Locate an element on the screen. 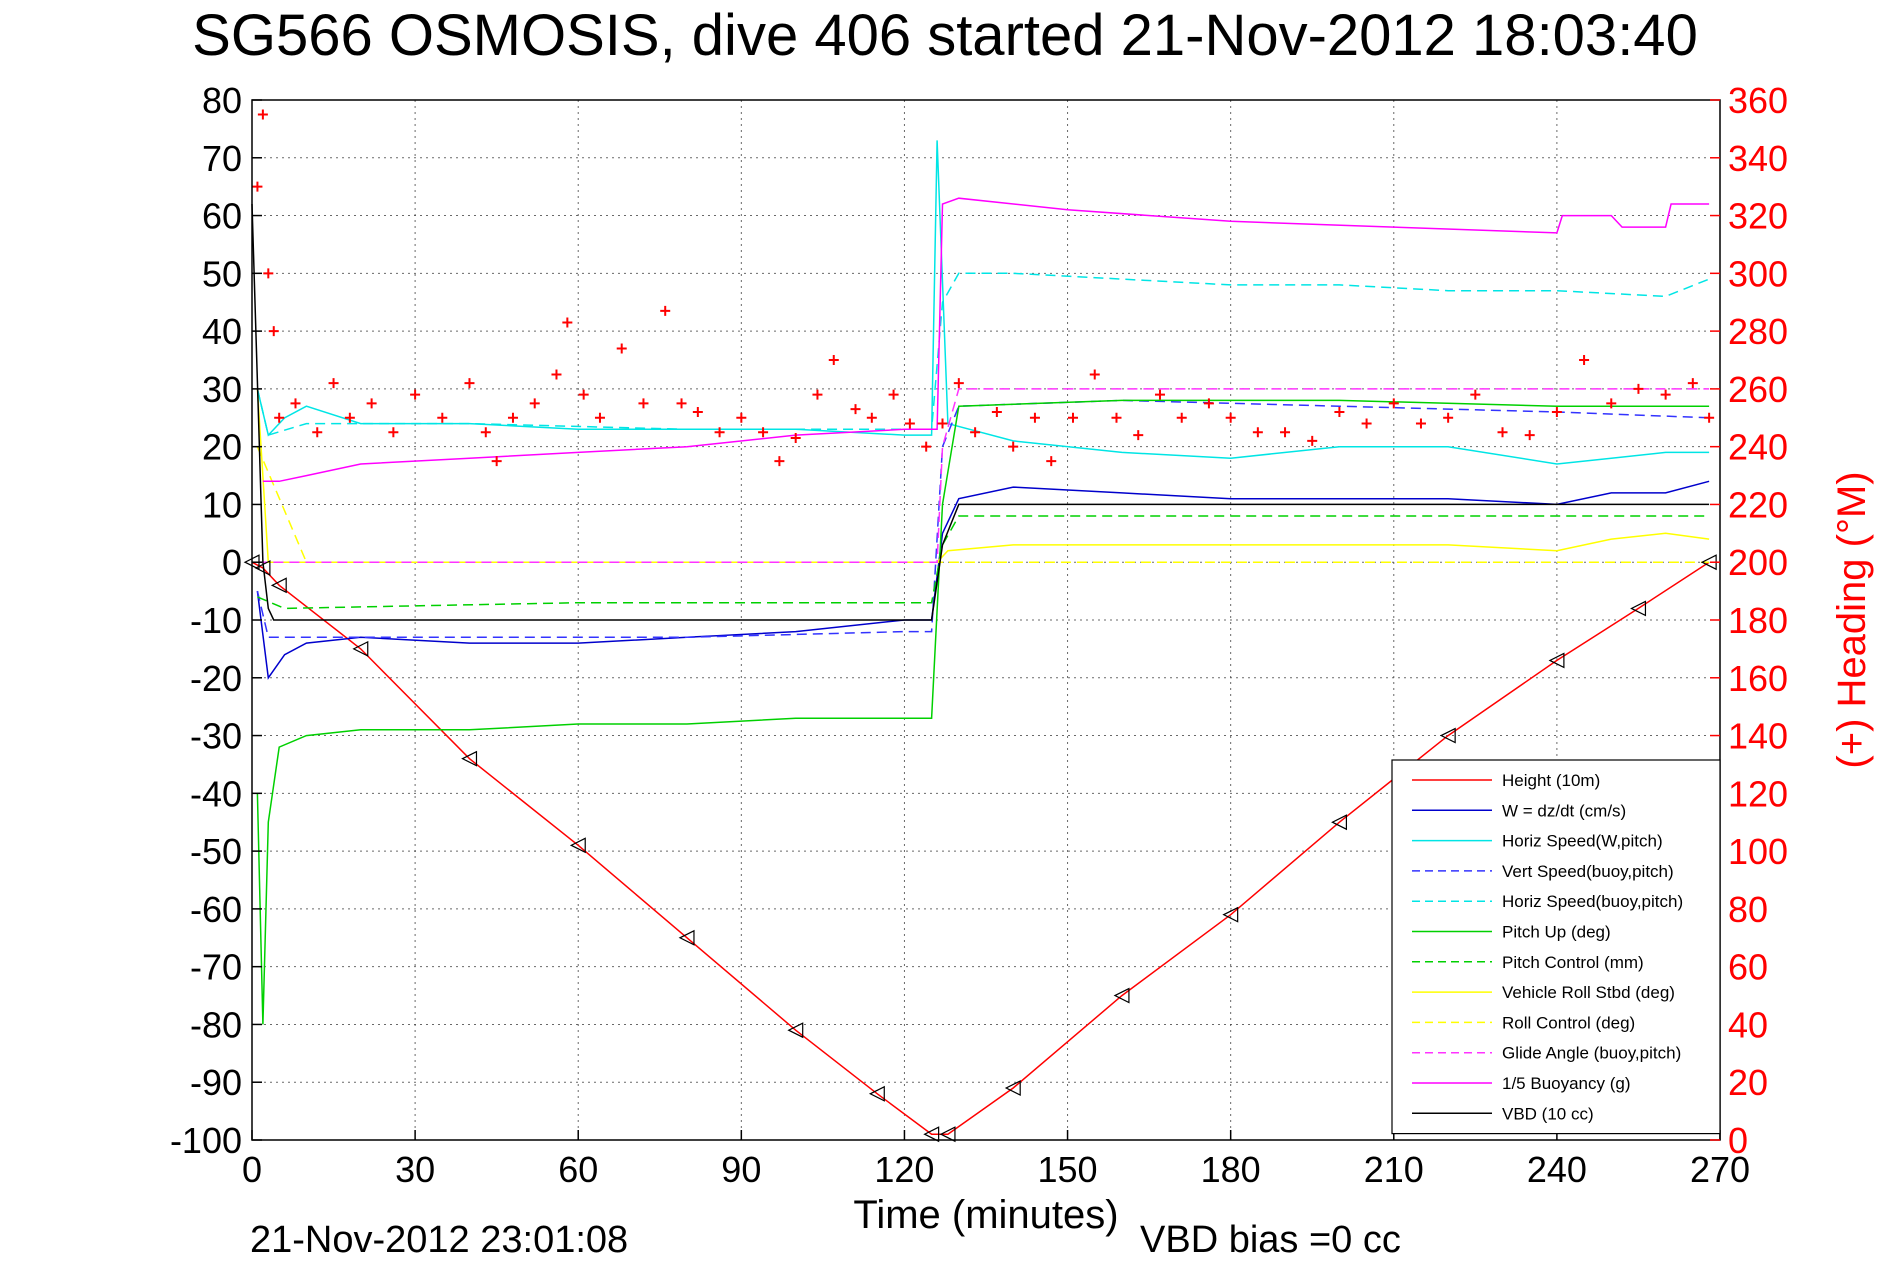 This screenshot has width=1891, height=1262. y-tick-label: -90 is located at coordinates (216, 1082).